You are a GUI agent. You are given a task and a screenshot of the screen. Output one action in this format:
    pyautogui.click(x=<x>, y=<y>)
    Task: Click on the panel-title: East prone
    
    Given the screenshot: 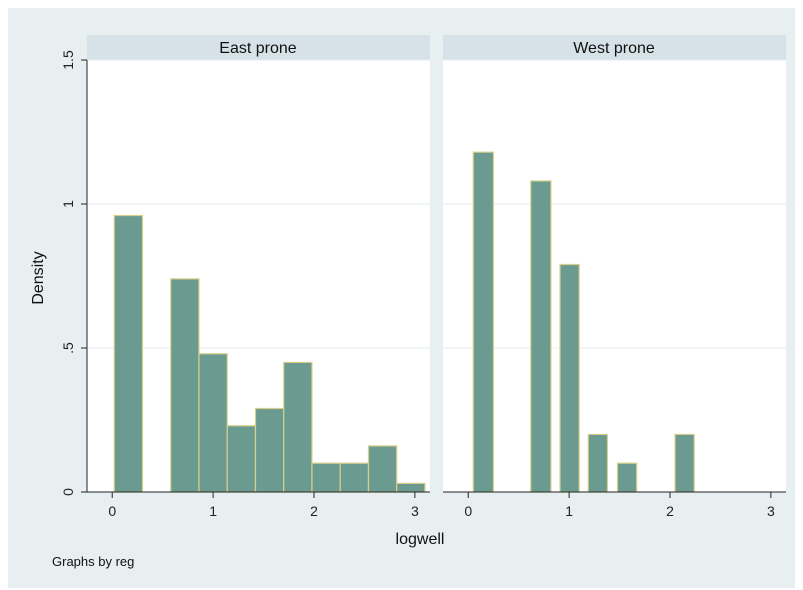 What is the action you would take?
    pyautogui.click(x=257, y=48)
    